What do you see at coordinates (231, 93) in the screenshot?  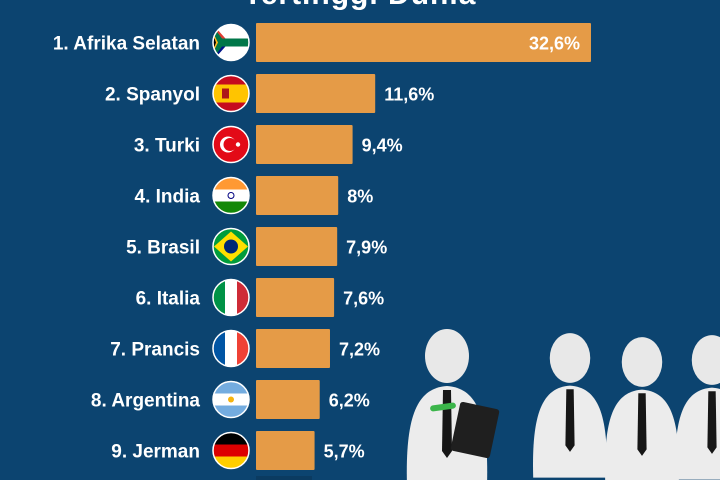 I see `spain-flag` at bounding box center [231, 93].